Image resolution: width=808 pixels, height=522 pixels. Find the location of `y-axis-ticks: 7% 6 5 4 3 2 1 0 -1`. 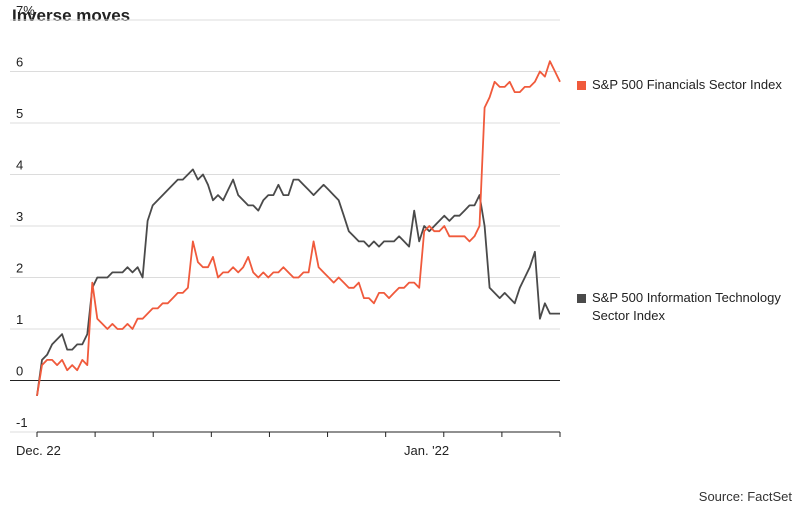

y-axis-ticks: 7% 6 5 4 3 2 1 0 -1 is located at coordinates (25, 216).